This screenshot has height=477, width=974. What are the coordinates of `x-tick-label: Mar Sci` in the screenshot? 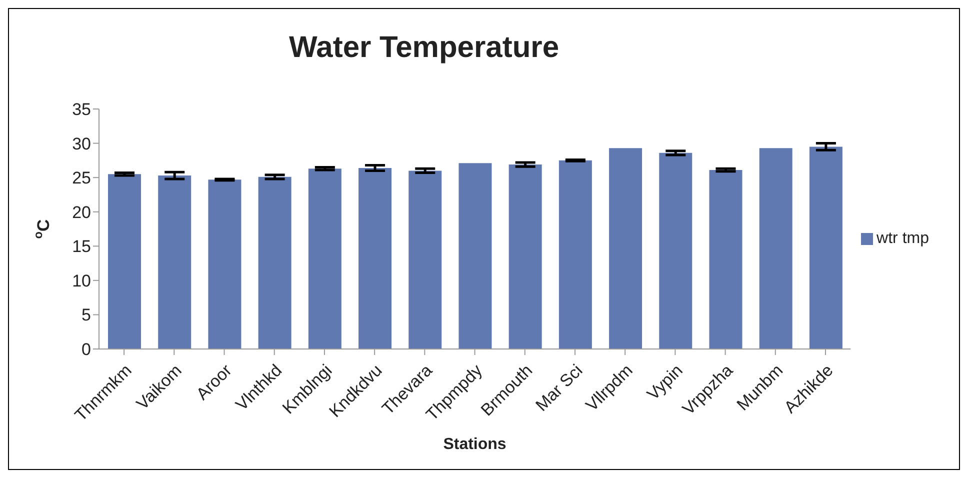 It's located at (559, 387).